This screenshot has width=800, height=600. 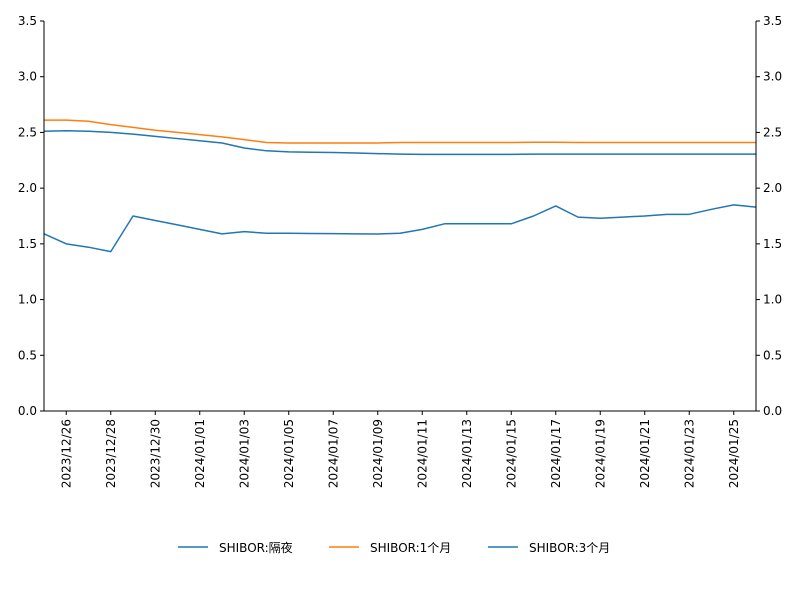 I want to click on y-tick-label-left: 1.0, so click(x=27, y=300).